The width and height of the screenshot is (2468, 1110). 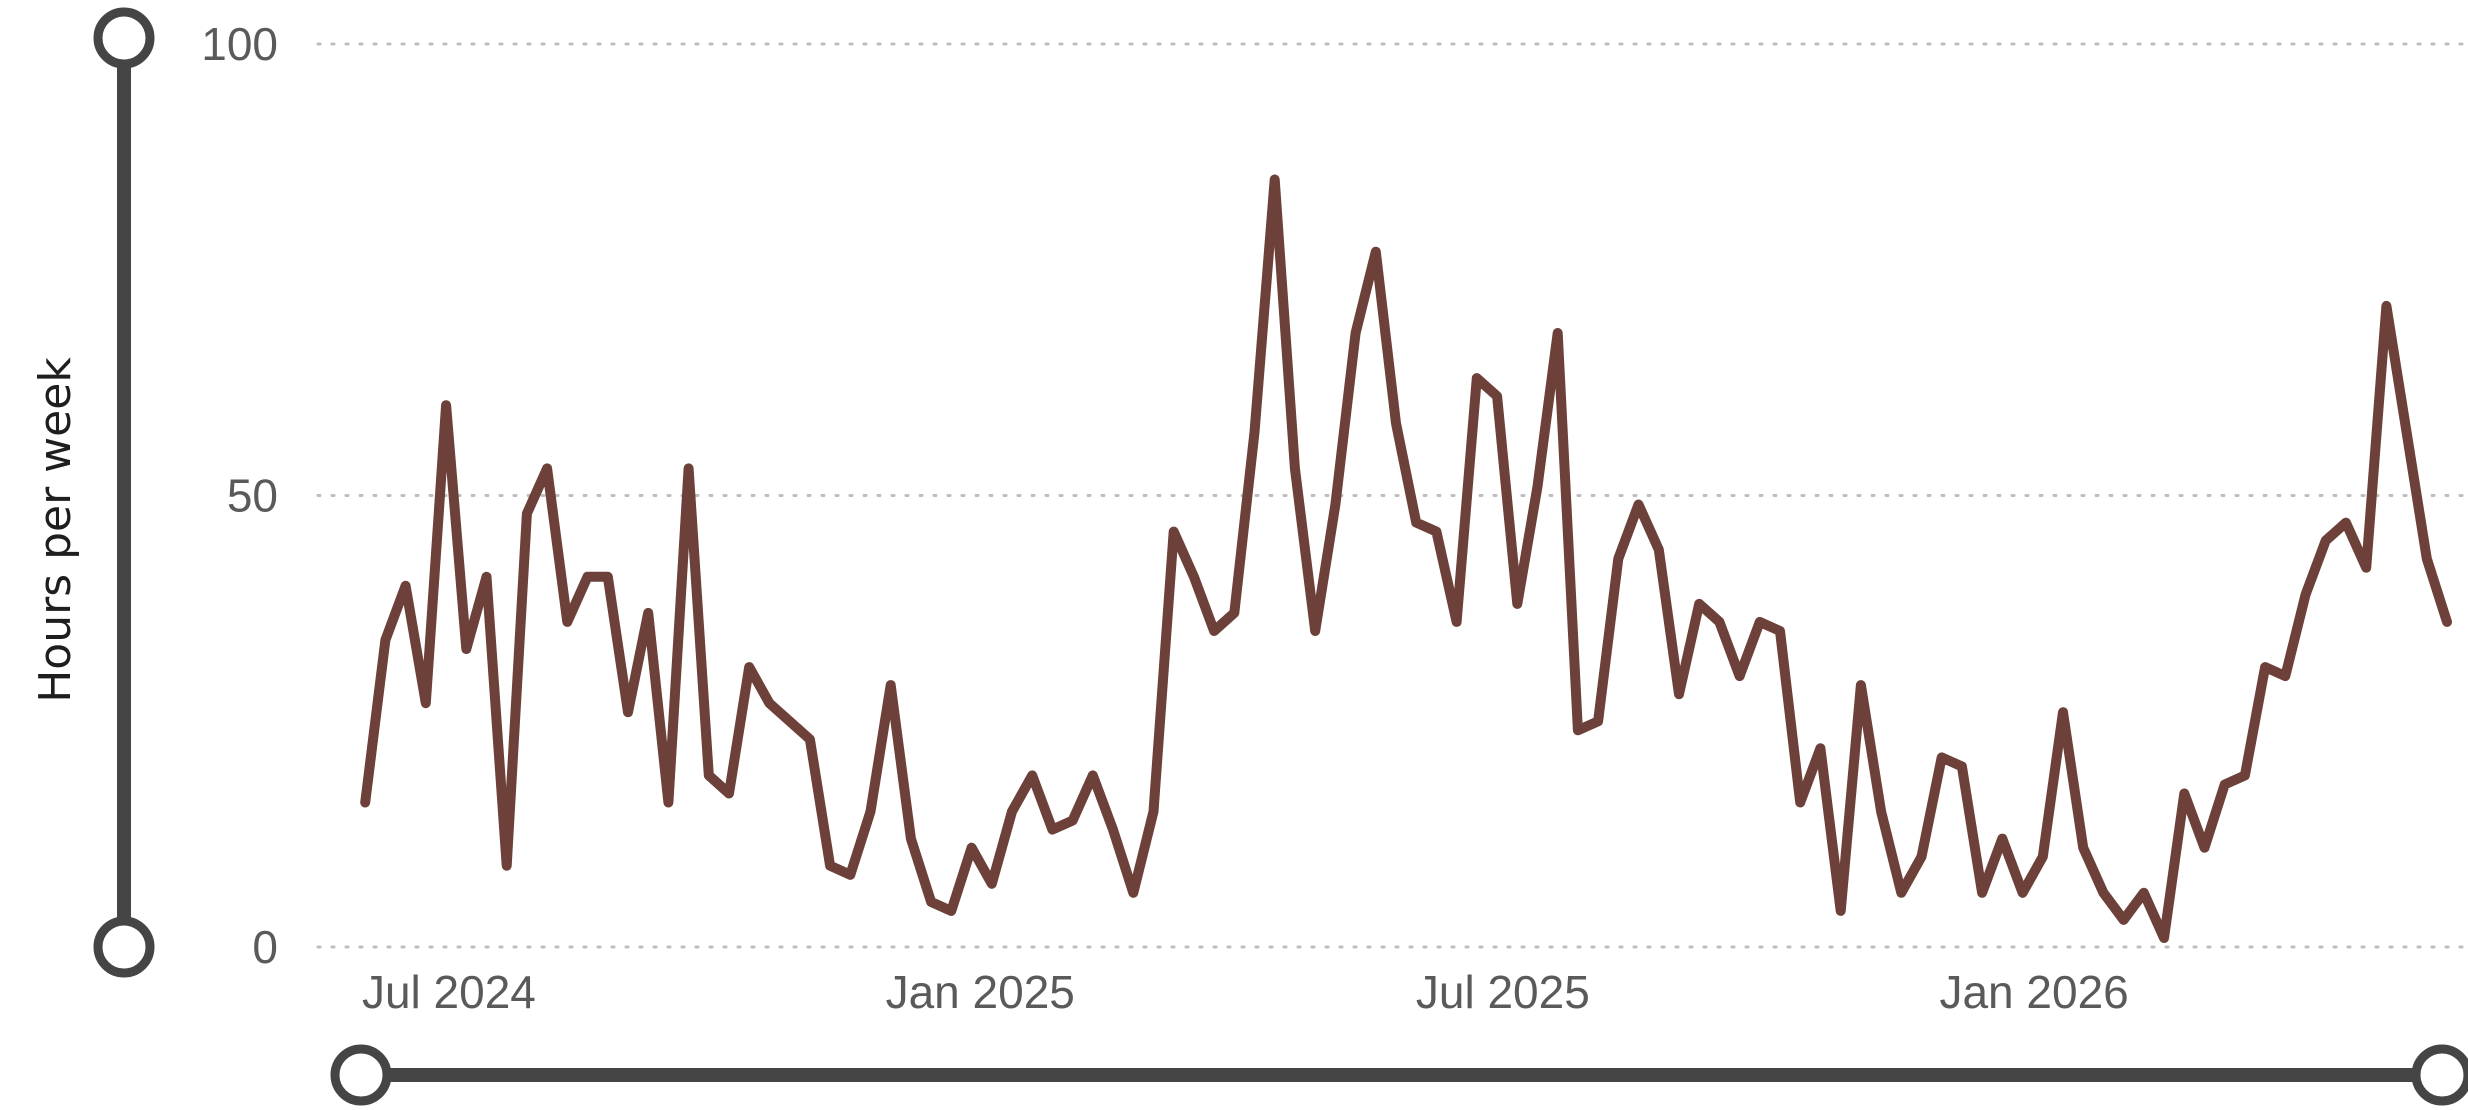 What do you see at coordinates (265, 947) in the screenshot?
I see `y-tick-label: 0` at bounding box center [265, 947].